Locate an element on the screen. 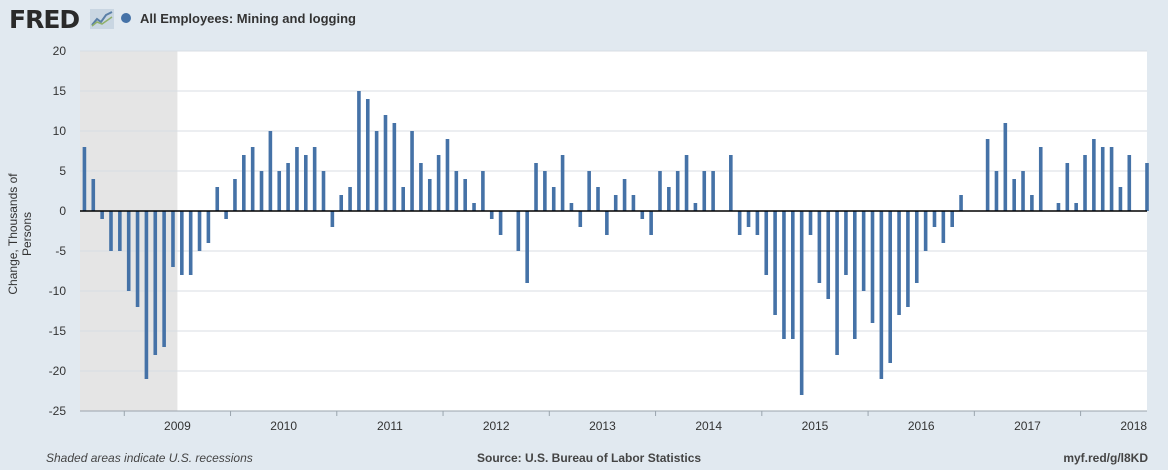 The image size is (1168, 470). source-note: Source: U.S. Bureau of Labor Statistics is located at coordinates (589, 458).